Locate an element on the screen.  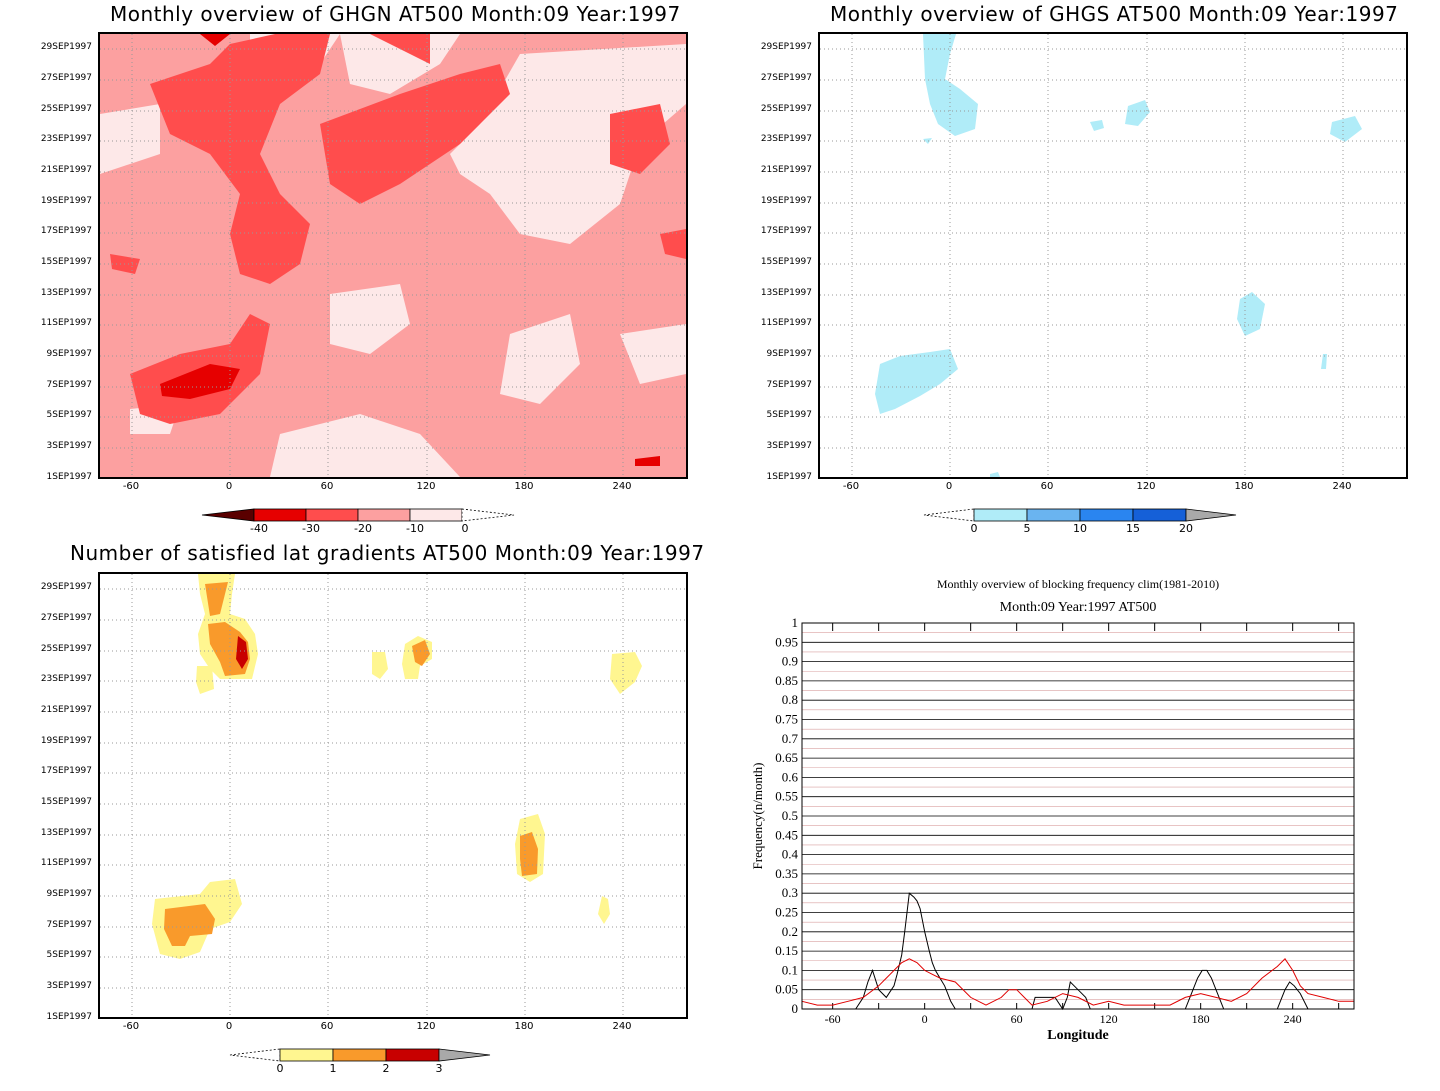
ghgn-y-tick: 1SEP1997 is located at coordinates (69, 477).